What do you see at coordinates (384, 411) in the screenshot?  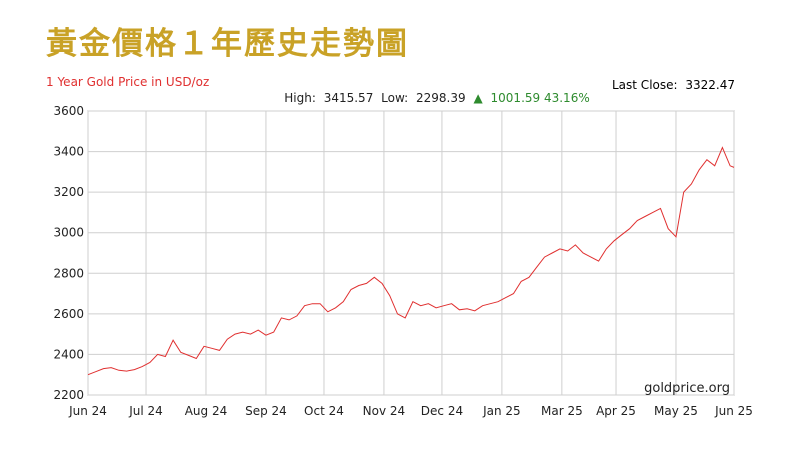 I see `x-tick-label: Nov 24` at bounding box center [384, 411].